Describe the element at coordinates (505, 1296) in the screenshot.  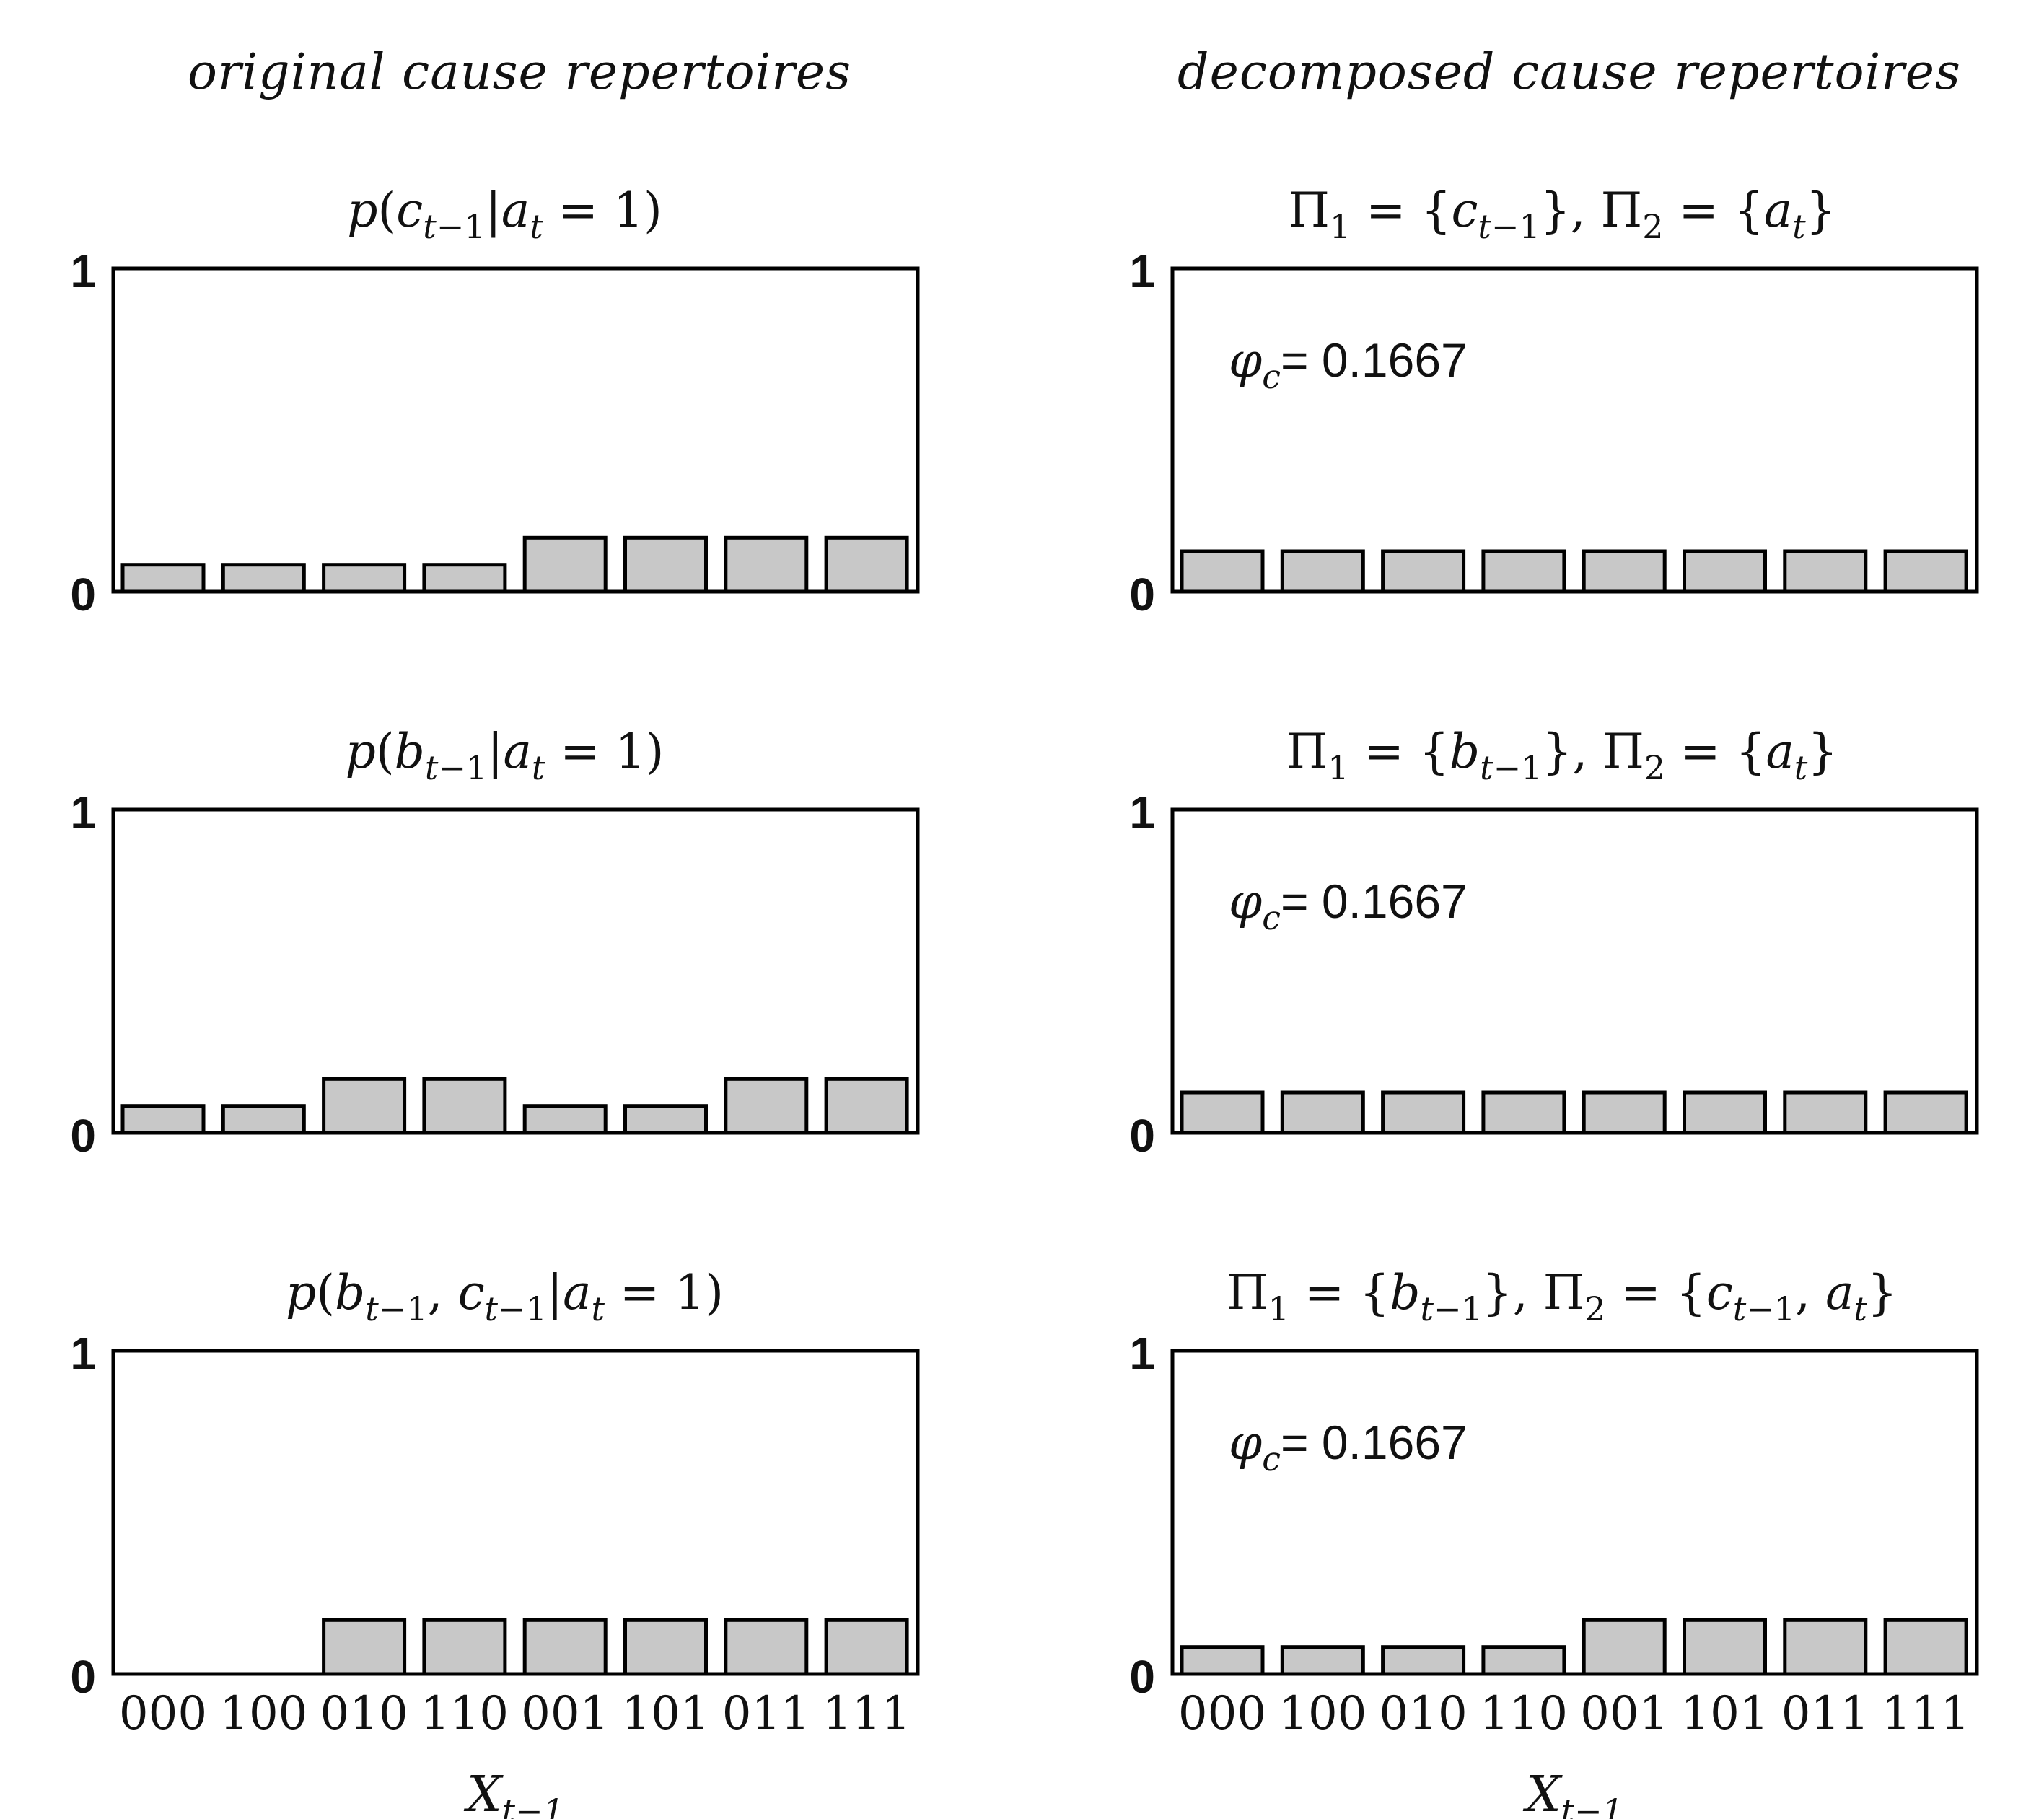
I see `panel-title: p(bt−1​, ct−1​|at​ = 1)` at that location.